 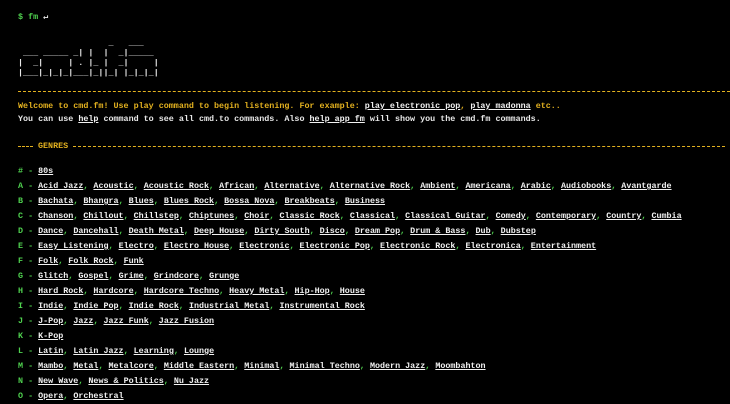 I want to click on genre-link: Classical Guitar, so click(x=445, y=216).